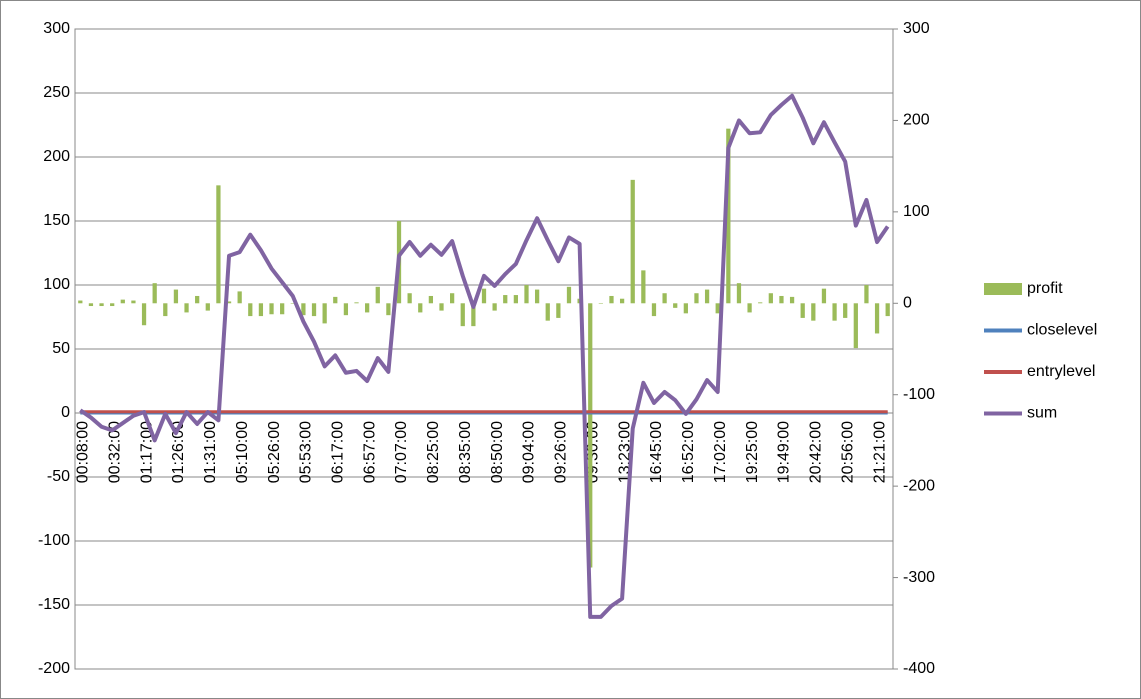  I want to click on y-tick-label: 300, so click(56, 28).